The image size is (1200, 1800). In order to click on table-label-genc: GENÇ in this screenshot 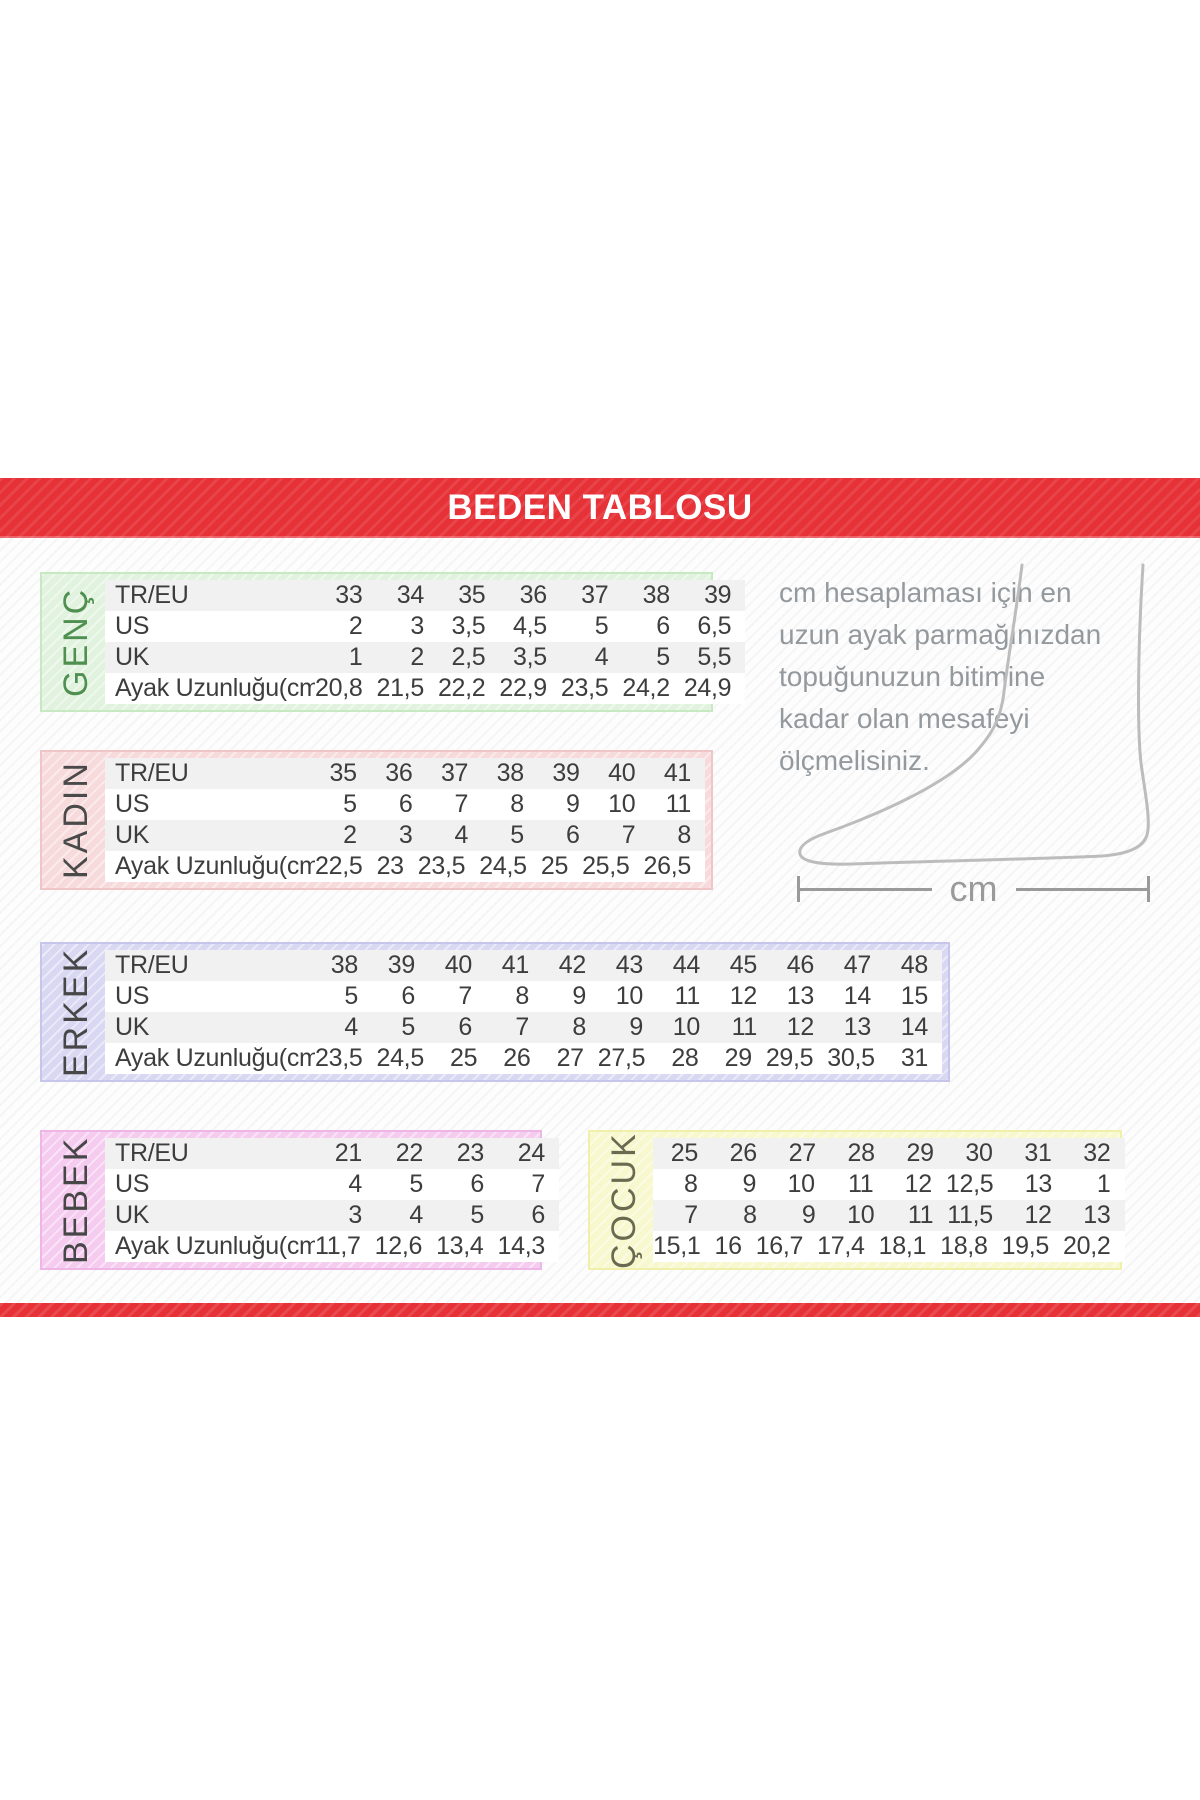, I will do `click(76, 642)`.